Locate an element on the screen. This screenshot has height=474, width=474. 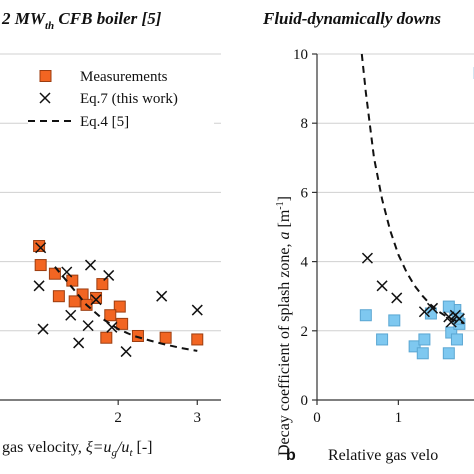
x-tick-label: 3 is located at coordinates (198, 418).